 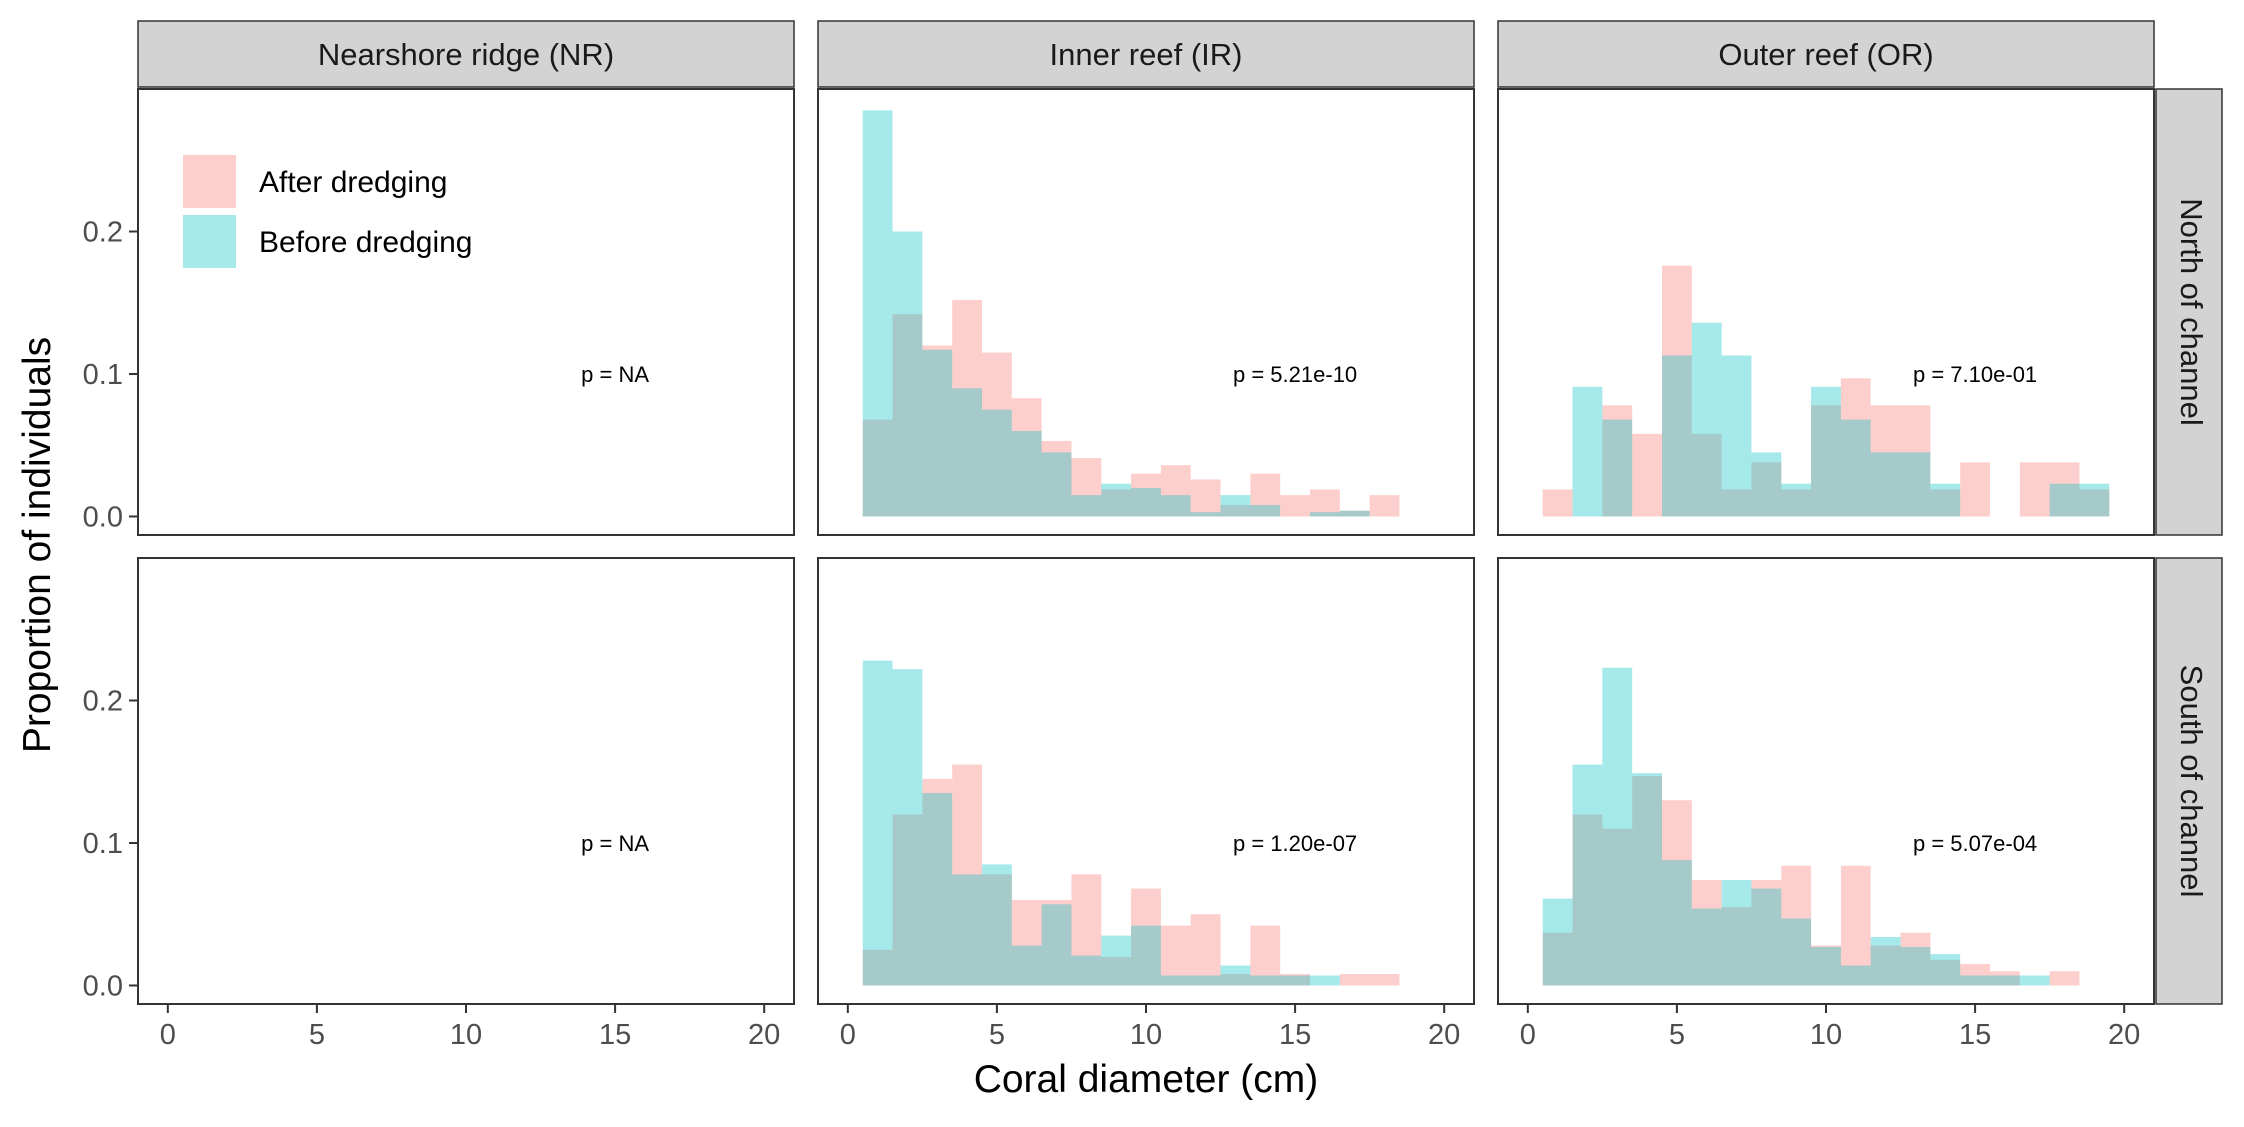 What do you see at coordinates (209, 241) in the screenshot?
I see `legend-key-before` at bounding box center [209, 241].